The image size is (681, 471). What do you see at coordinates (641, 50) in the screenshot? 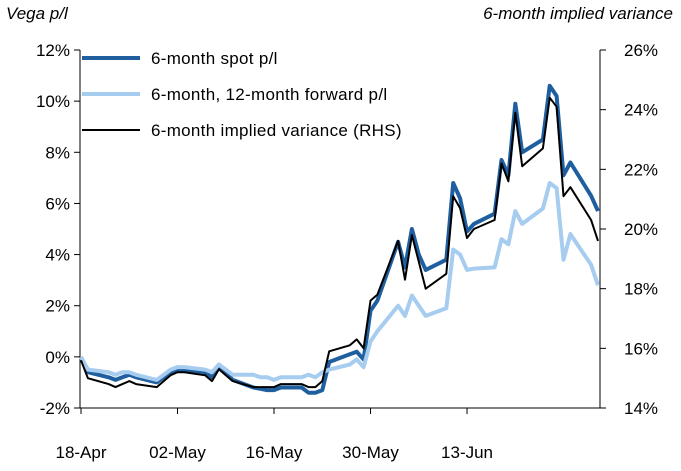
I see `y-right-tick-label: 26%` at bounding box center [641, 50].